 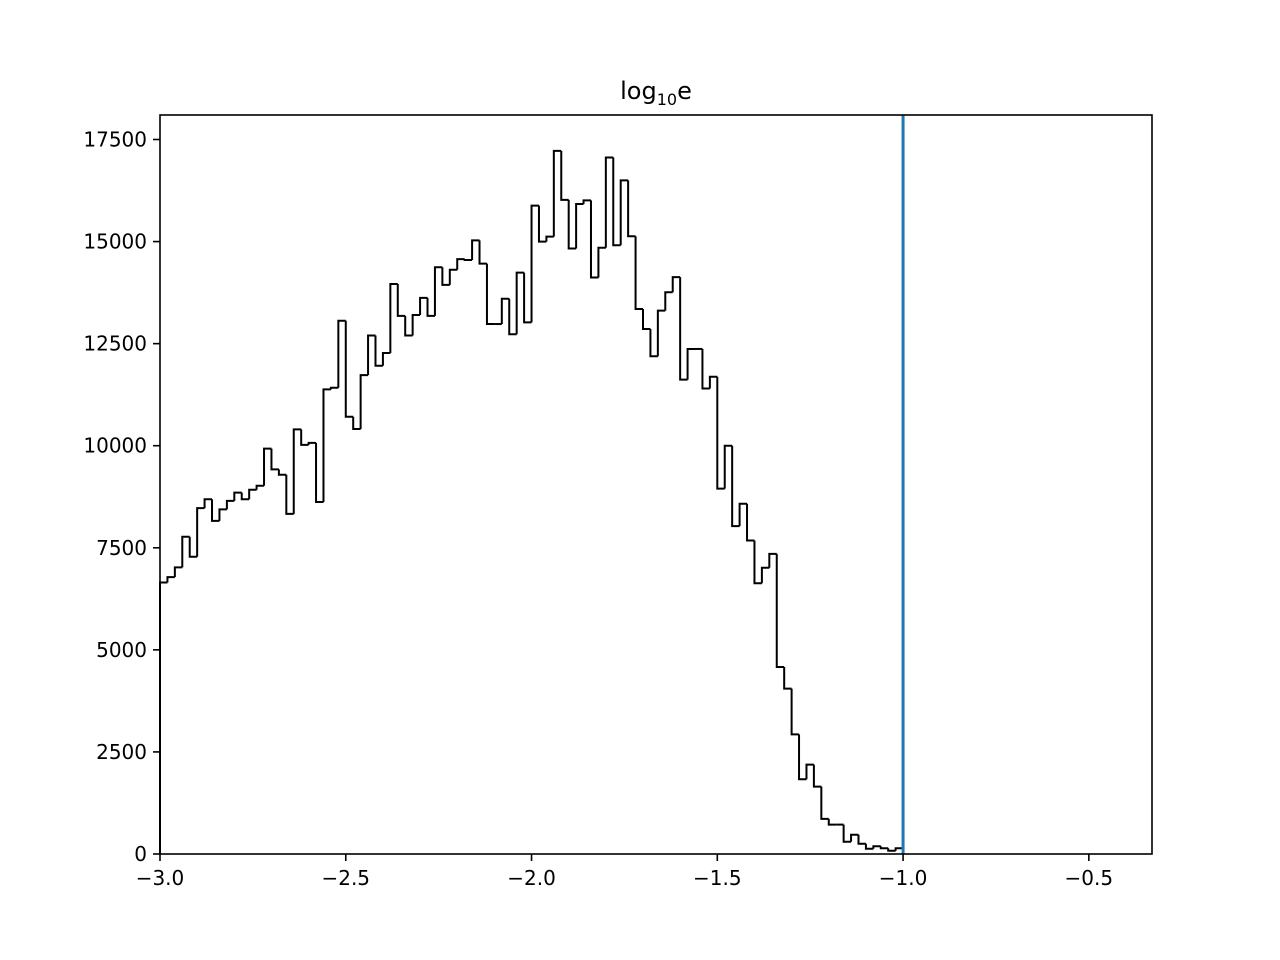 I want to click on y-tick-label: 12500, so click(x=115, y=344).